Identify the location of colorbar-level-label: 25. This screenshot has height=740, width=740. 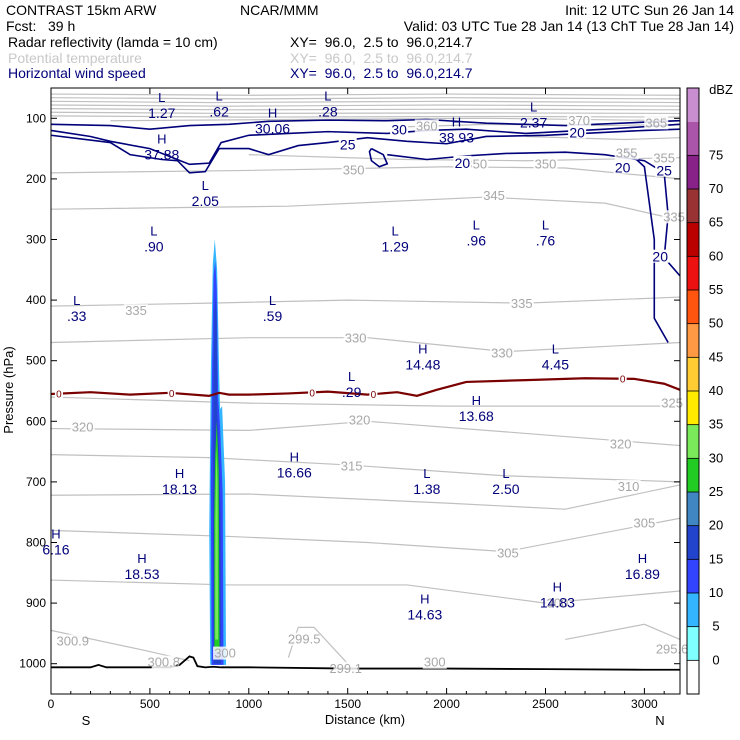
(716, 491).